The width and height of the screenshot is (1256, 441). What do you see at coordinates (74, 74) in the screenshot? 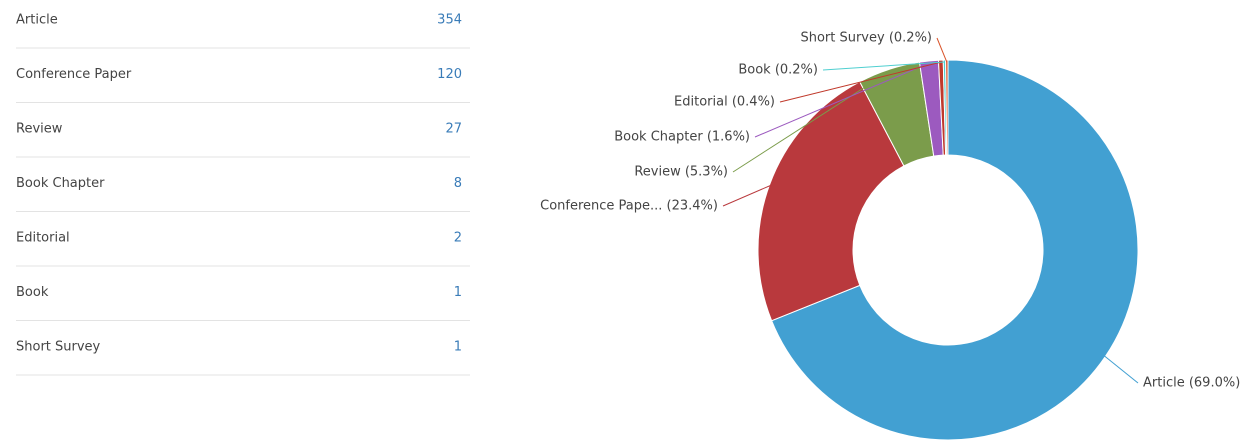
I see `row-label: Conference Paper` at bounding box center [74, 74].